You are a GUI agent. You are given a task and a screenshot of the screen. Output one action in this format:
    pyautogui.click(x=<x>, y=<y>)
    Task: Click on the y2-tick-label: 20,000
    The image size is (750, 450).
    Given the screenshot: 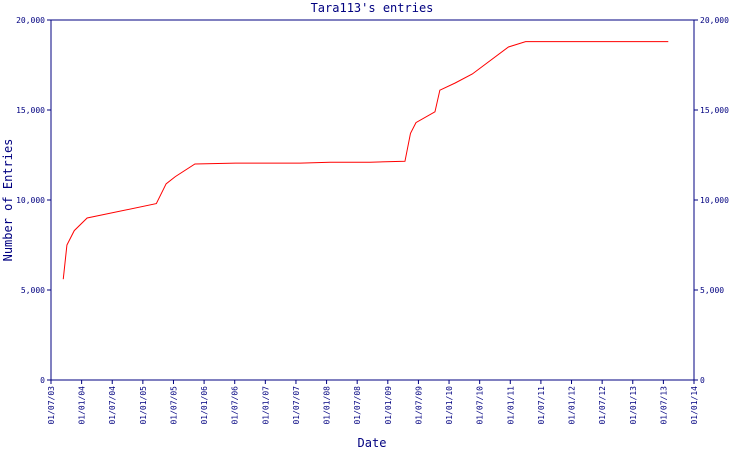 What is the action you would take?
    pyautogui.click(x=714, y=20)
    